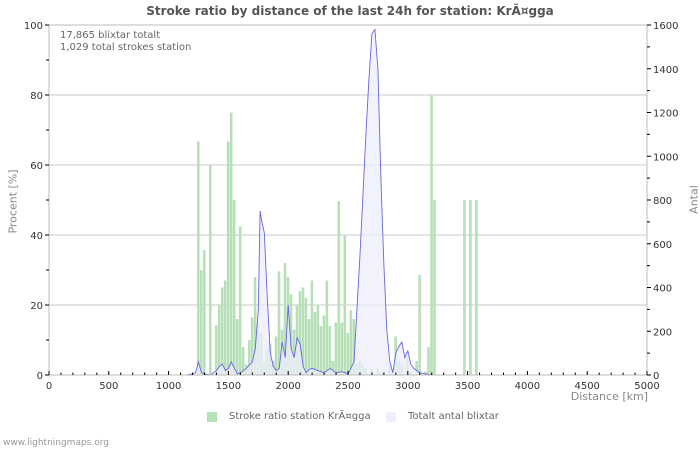 This screenshot has width=700, height=450. I want to click on svg-text: 1400, so click(665, 70).